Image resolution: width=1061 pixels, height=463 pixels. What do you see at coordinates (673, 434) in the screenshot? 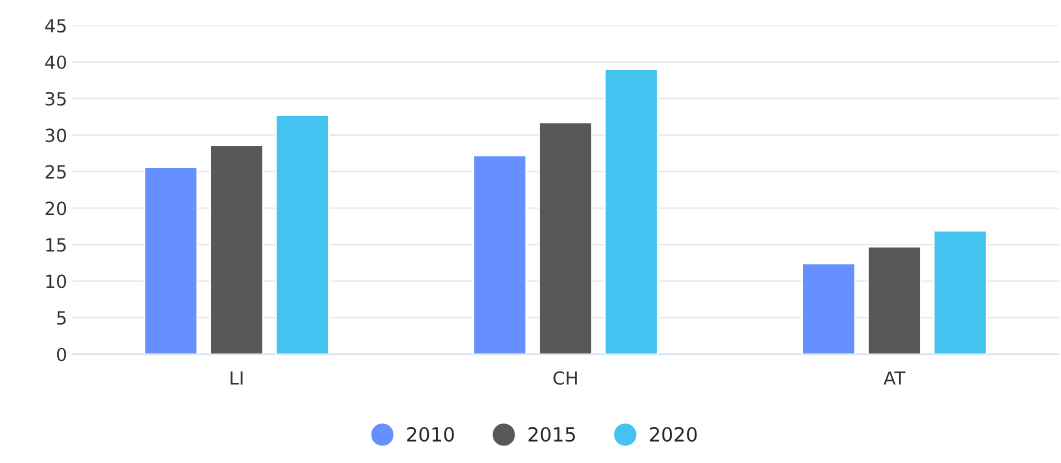
I see `legend-label: 2020` at bounding box center [673, 434].